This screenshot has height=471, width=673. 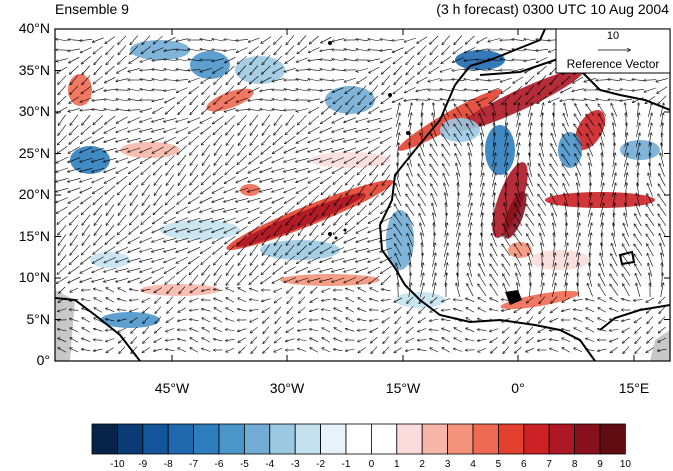 What do you see at coordinates (168, 464) in the screenshot?
I see `colorbar-label: -8` at bounding box center [168, 464].